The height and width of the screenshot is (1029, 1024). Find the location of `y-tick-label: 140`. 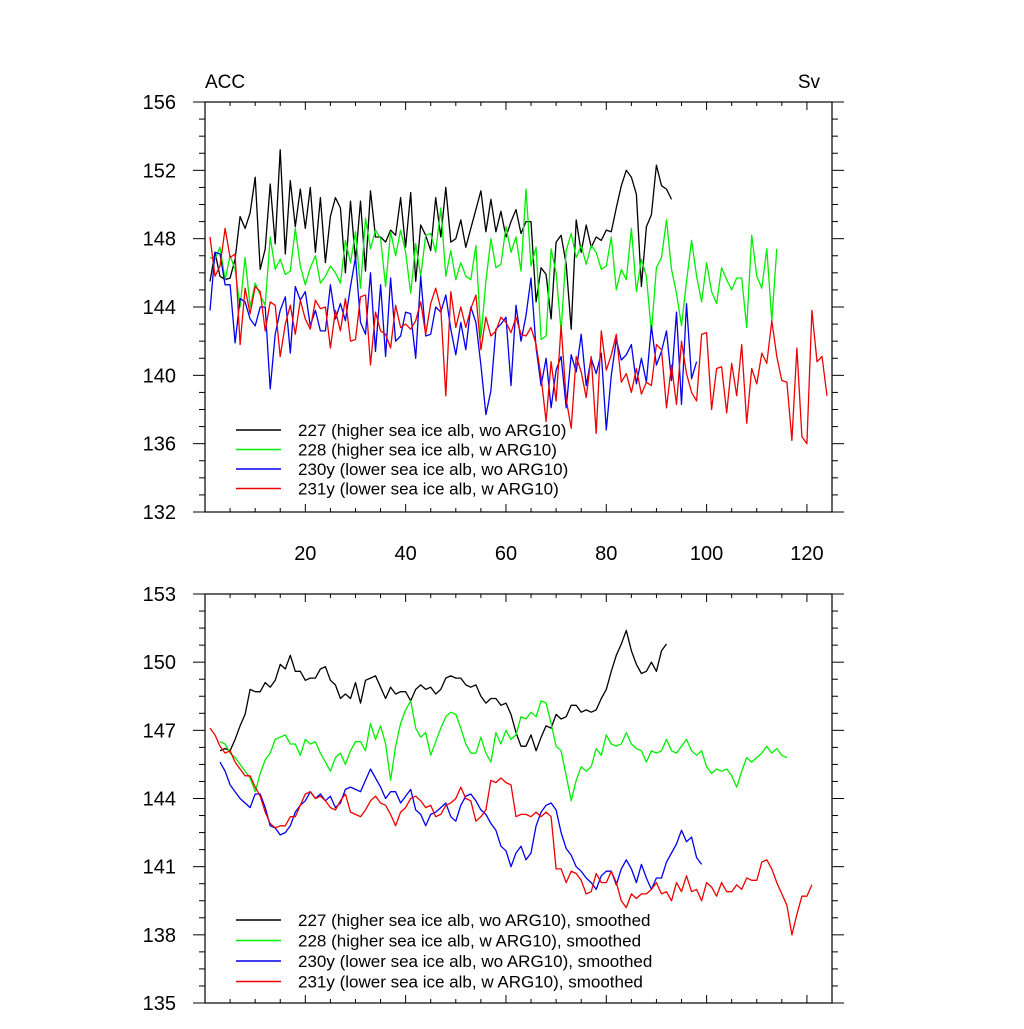

y-tick-label: 140 is located at coordinates (159, 376).